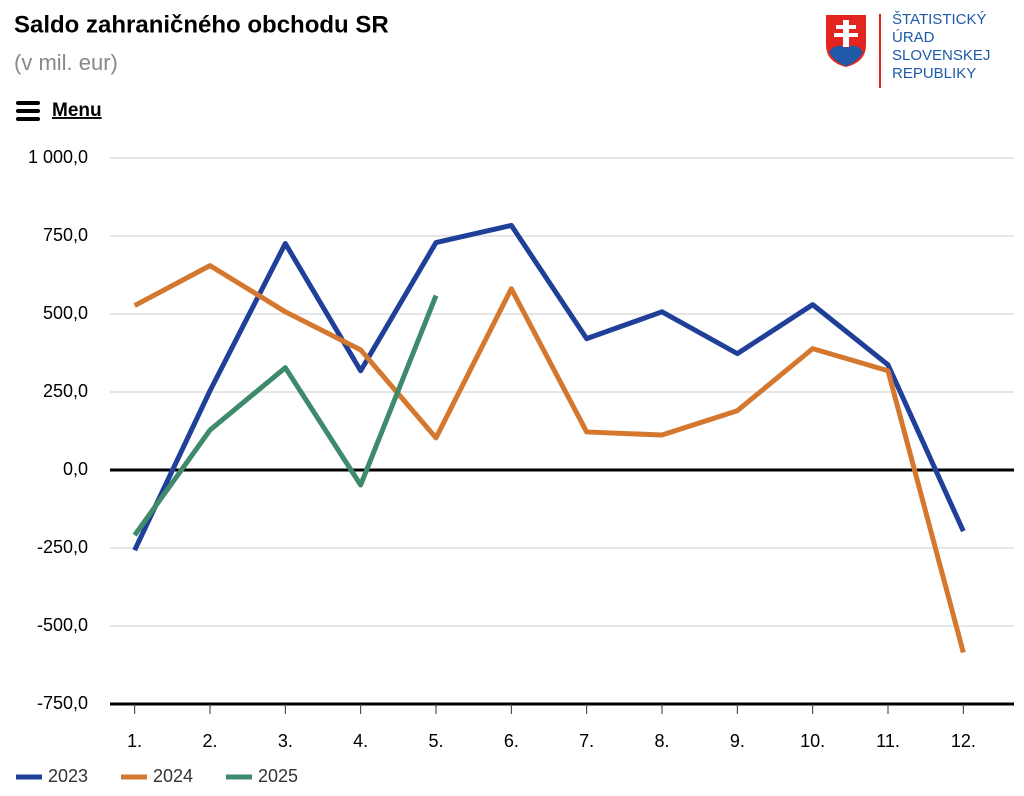 Image resolution: width=1024 pixels, height=796 pixels. Describe the element at coordinates (586, 741) in the screenshot. I see `x-tick-label: 7.` at that location.